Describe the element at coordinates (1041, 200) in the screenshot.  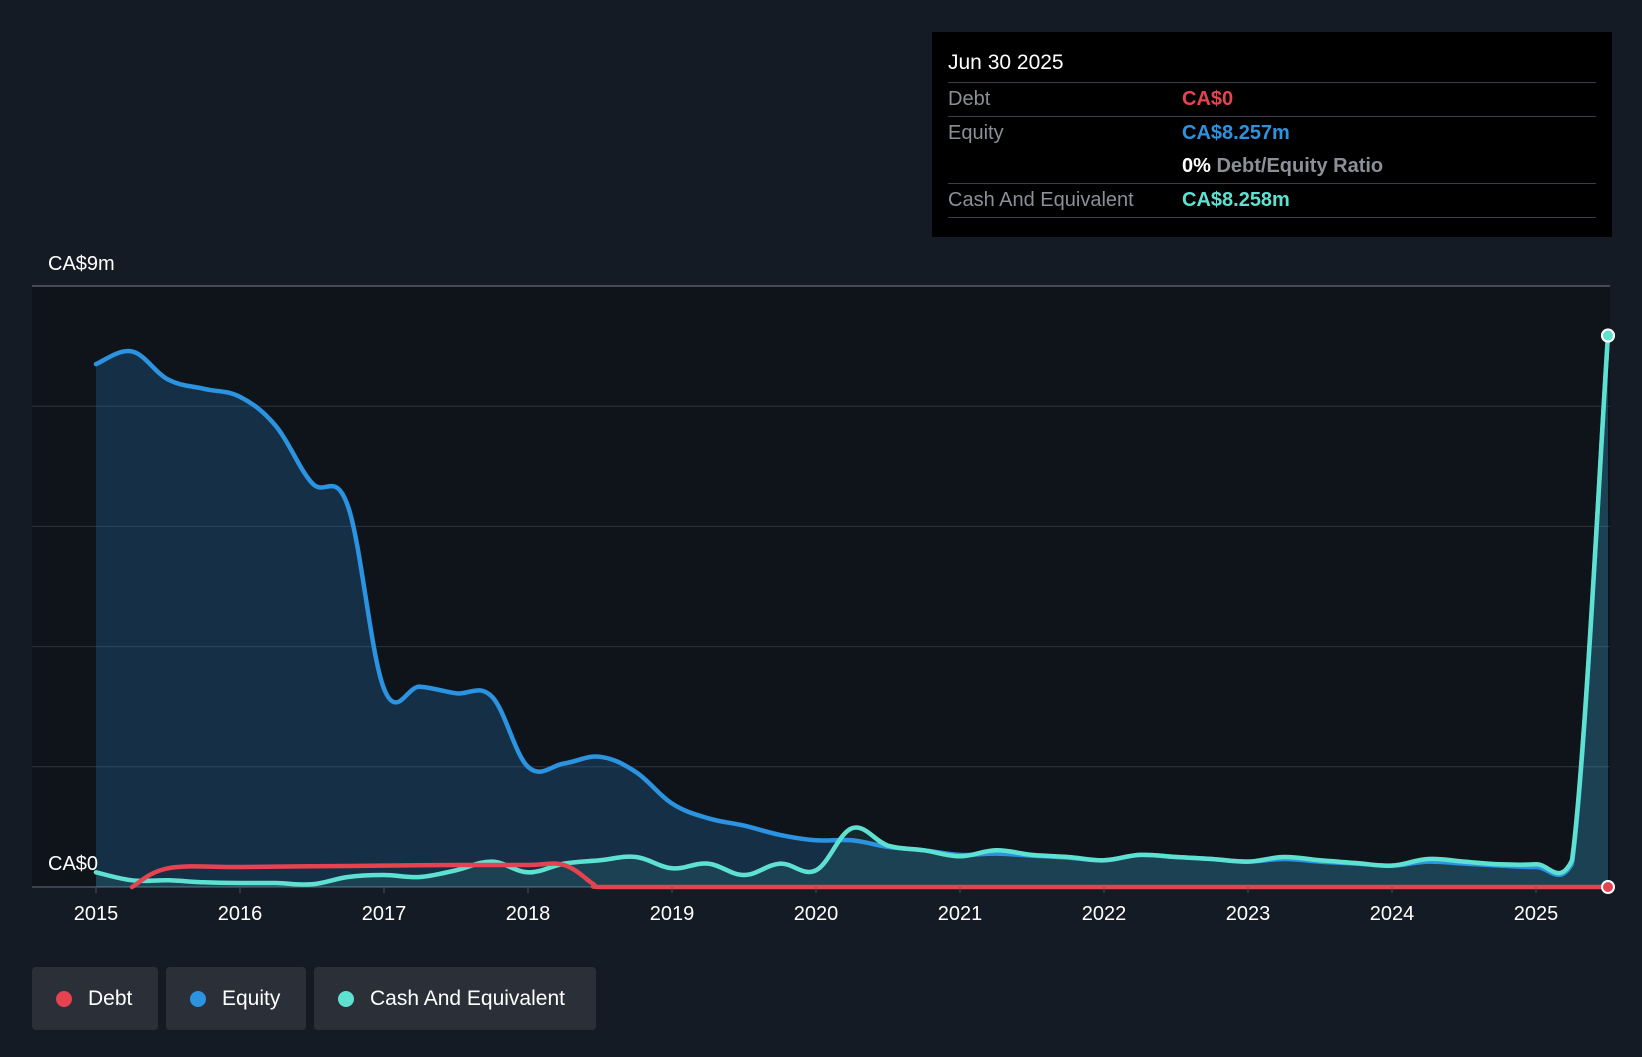
I see `tooltip-cash-label: Cash And Equivalent` at that location.